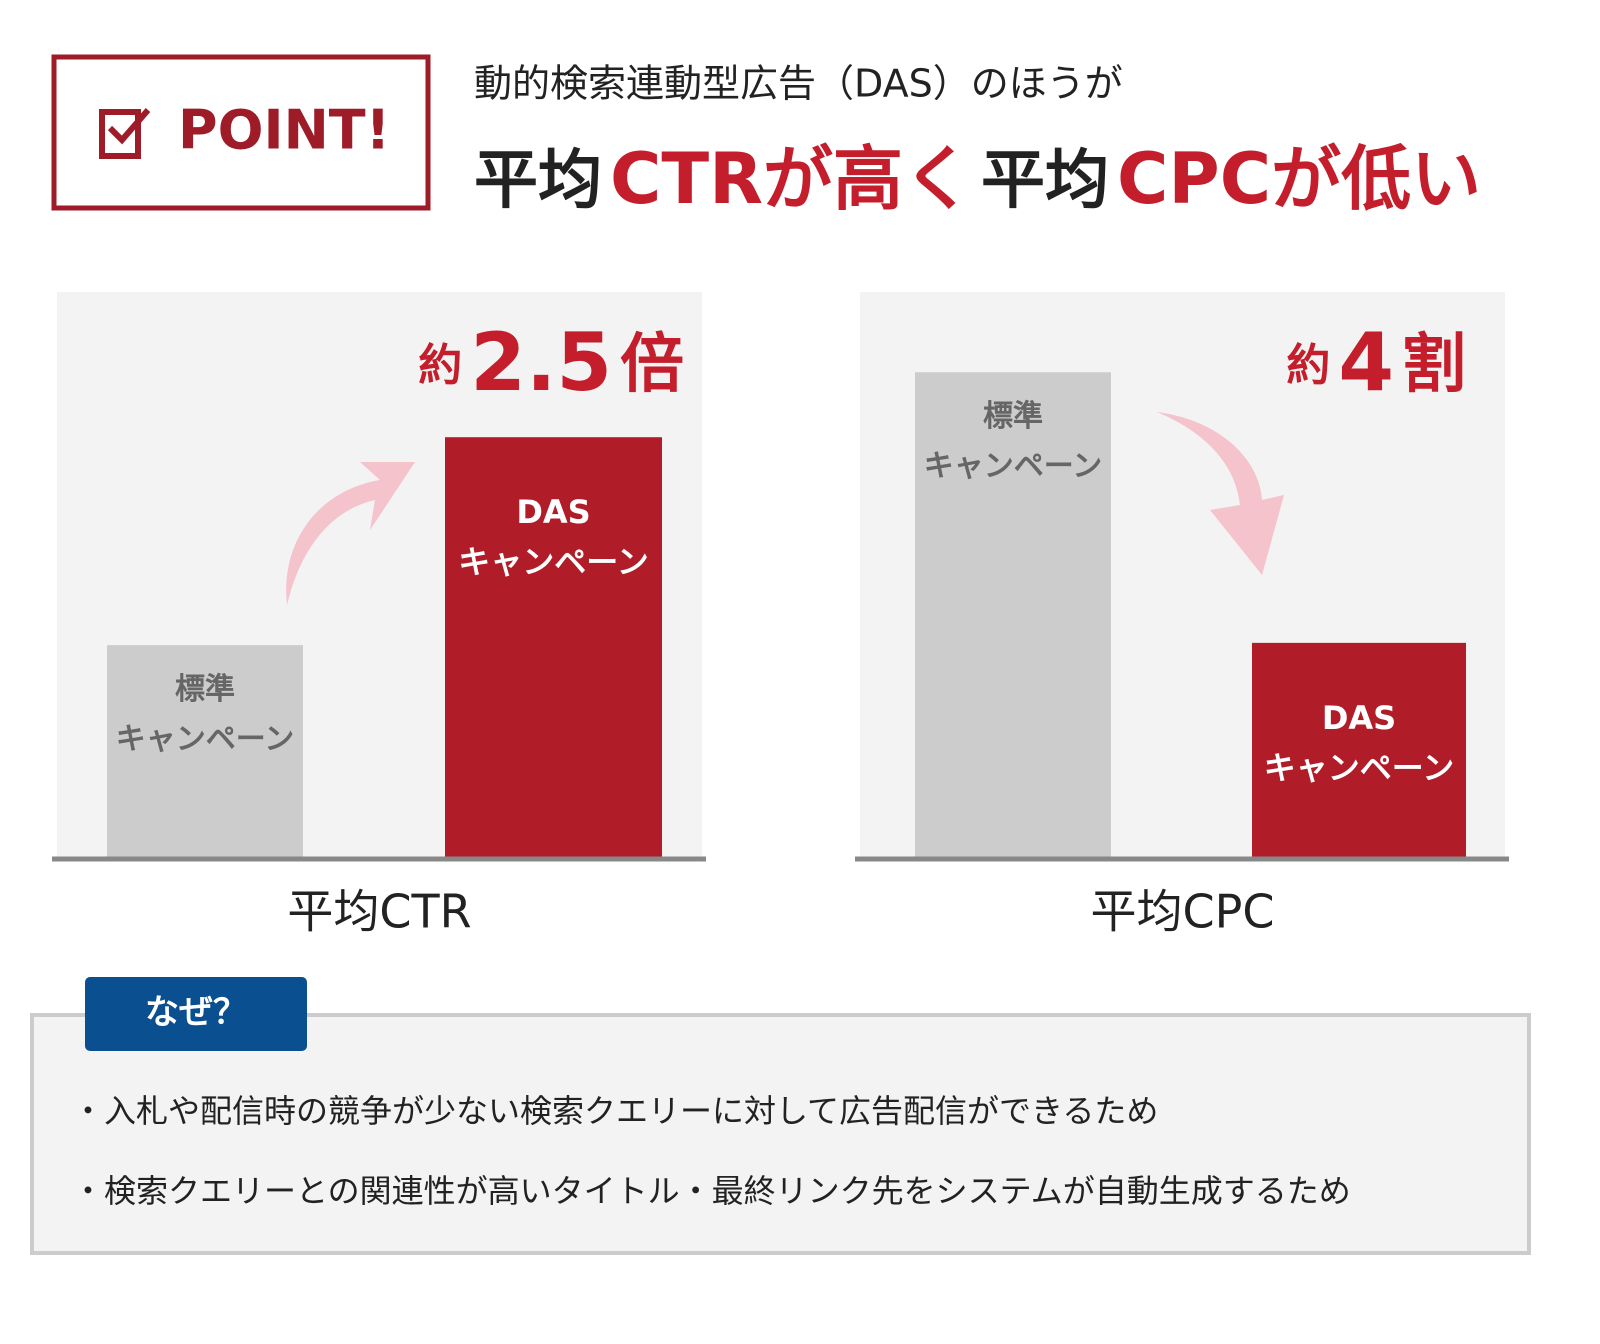 The height and width of the screenshot is (1344, 1600). Describe the element at coordinates (379, 912) in the screenshot. I see `x-axis-title: 平均CTR` at that location.